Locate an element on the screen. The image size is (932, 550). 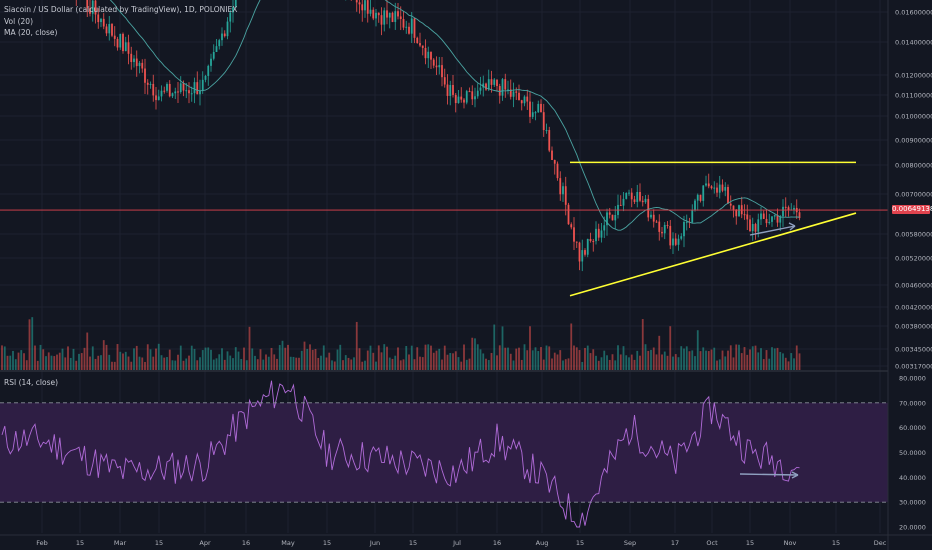
time-label-17: 15 is located at coordinates (750, 543).